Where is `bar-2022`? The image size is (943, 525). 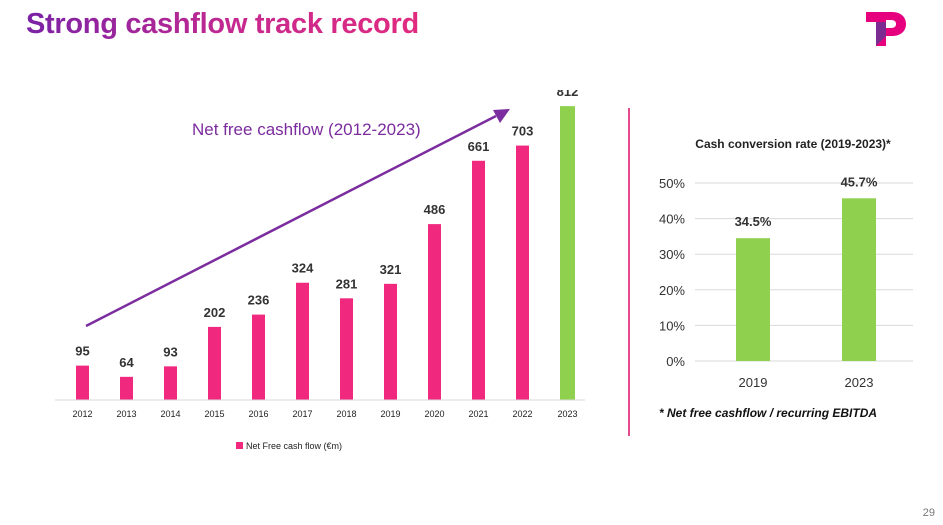 bar-2022 is located at coordinates (522, 272).